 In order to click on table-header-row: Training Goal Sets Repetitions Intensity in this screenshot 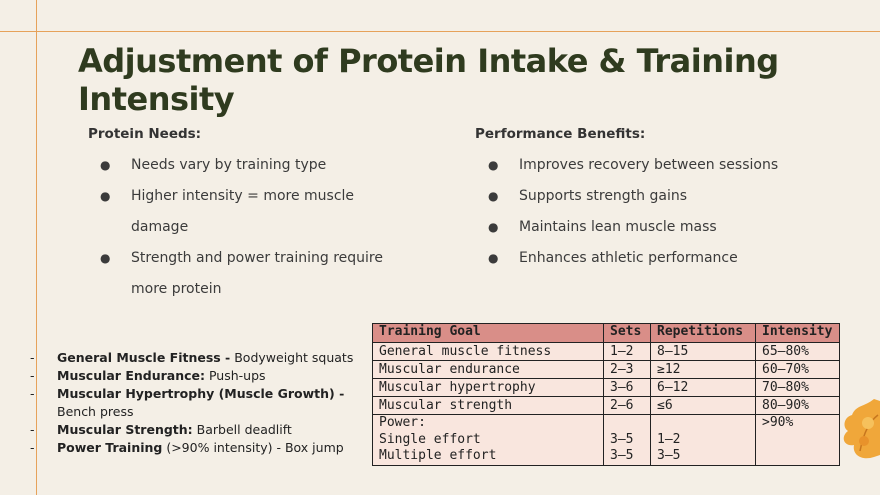, I will do `click(606, 333)`.